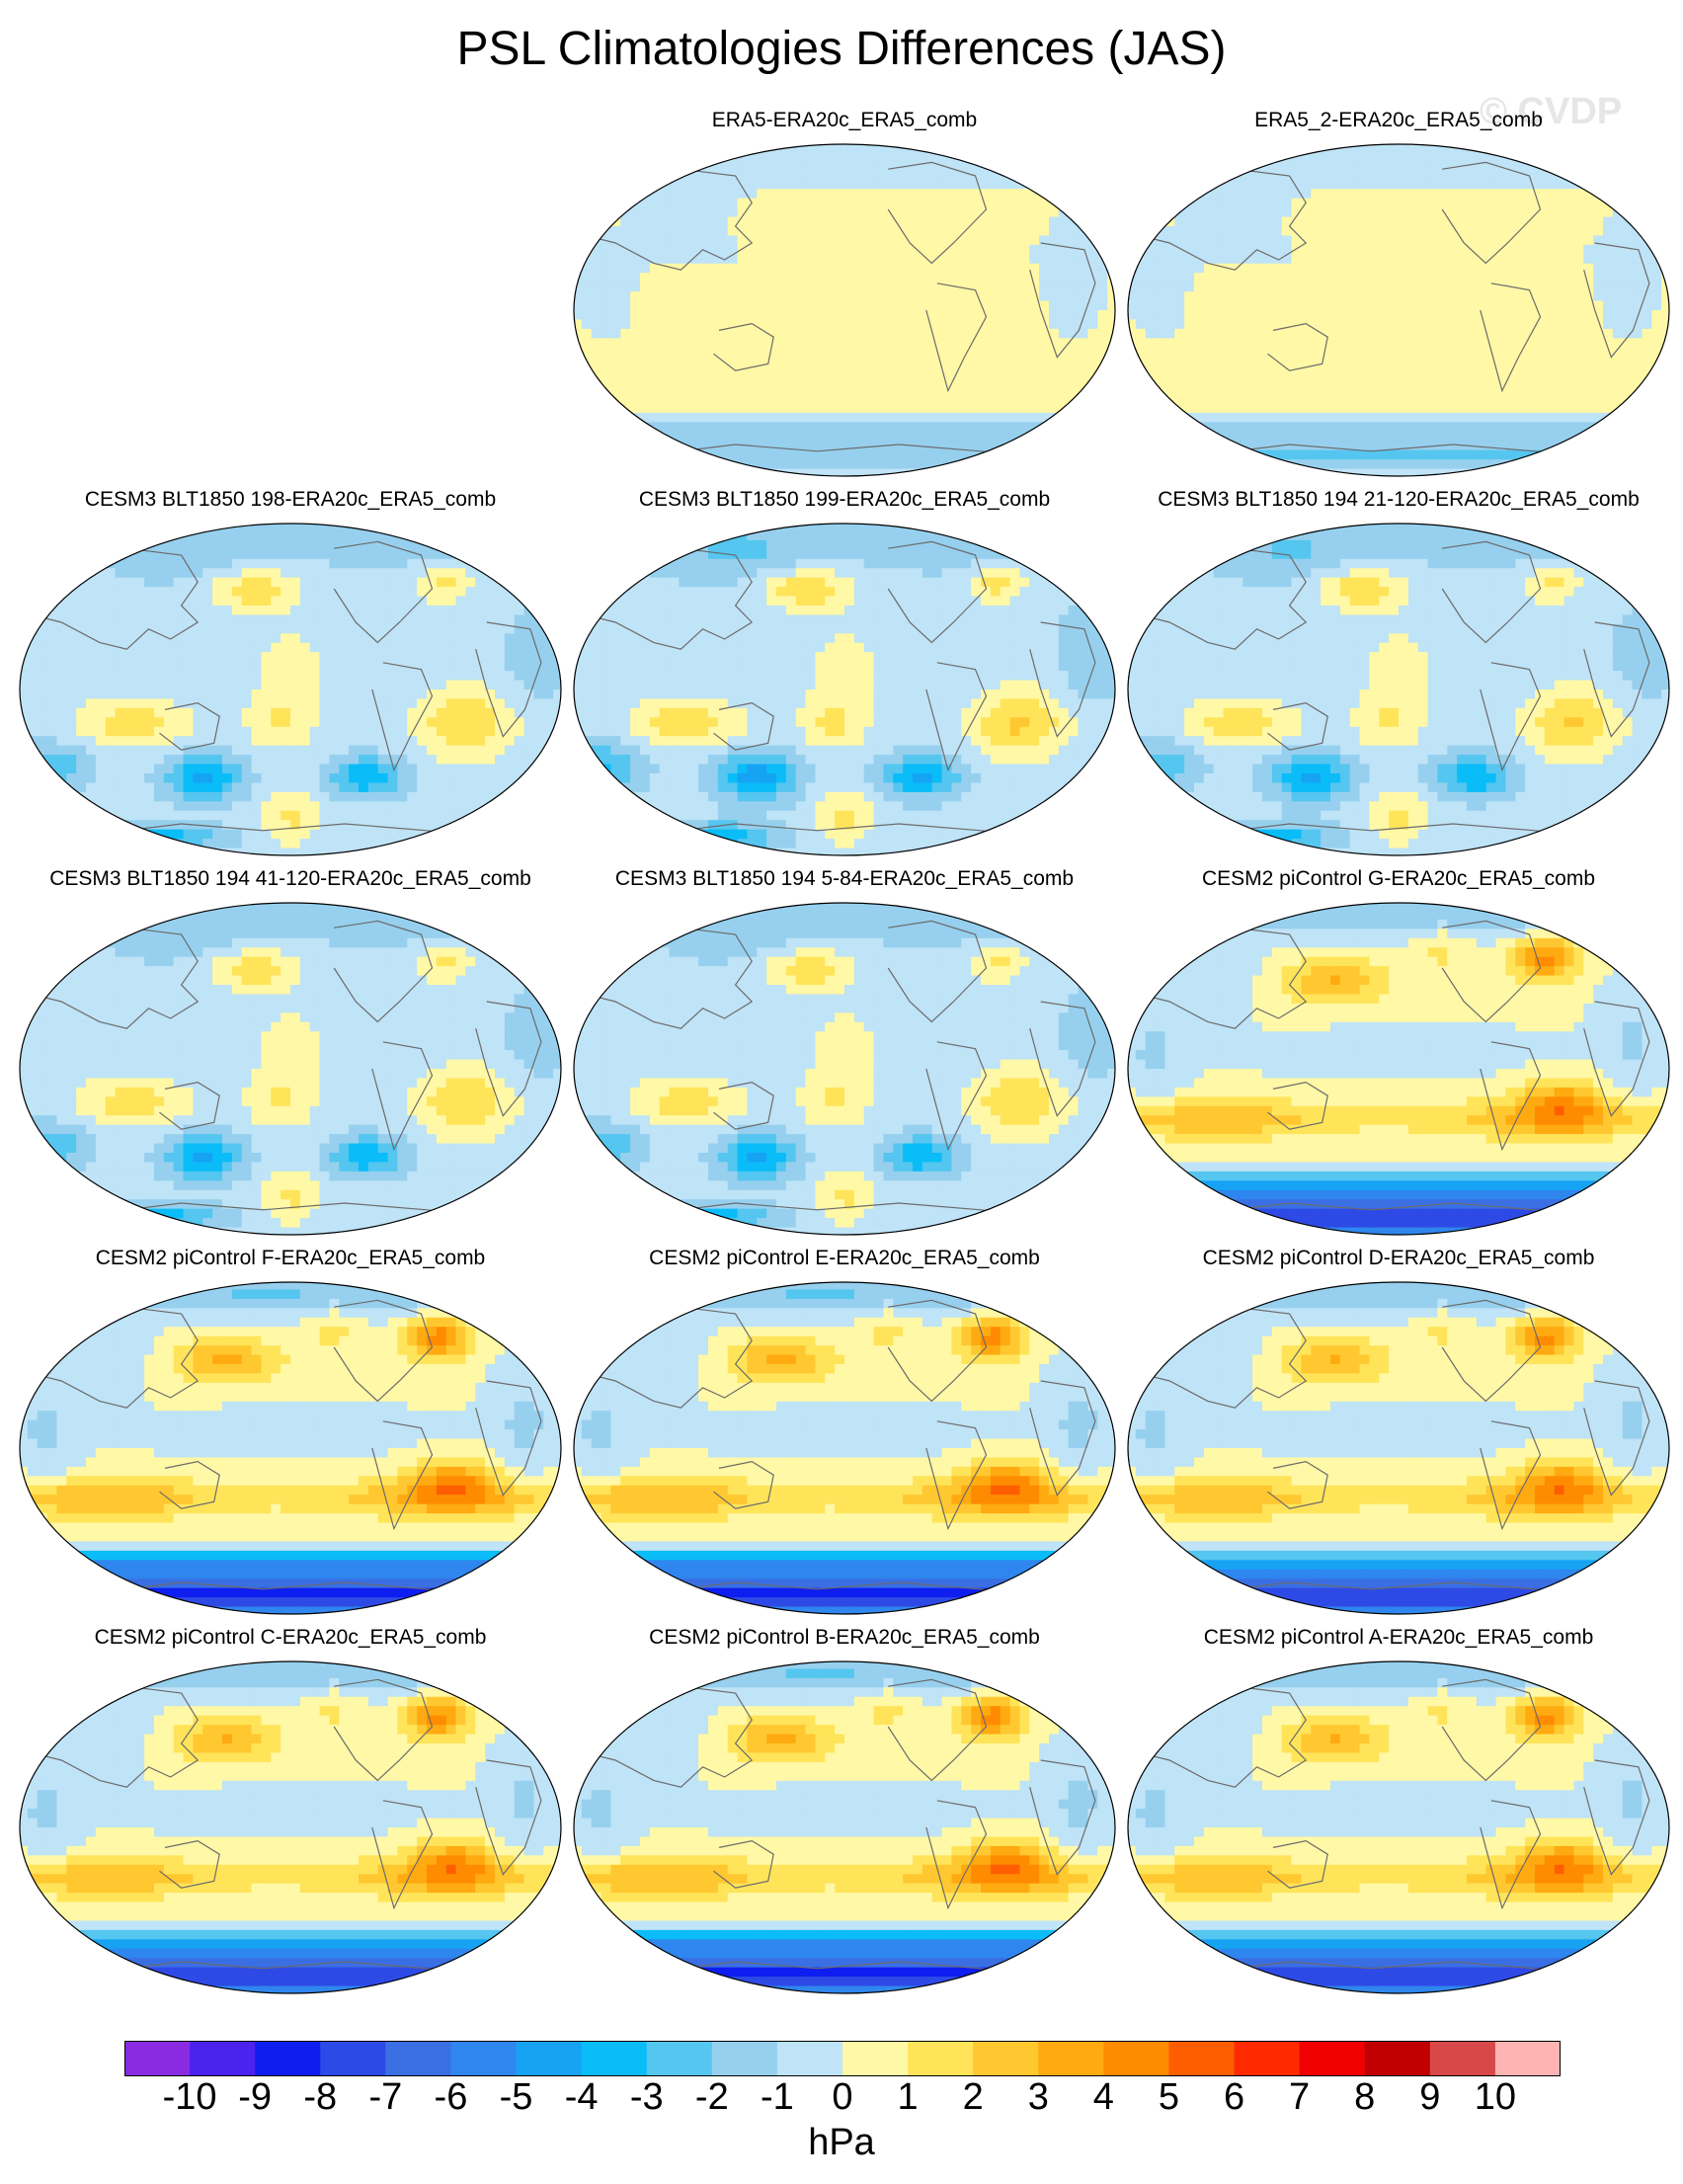 Image resolution: width=1683 pixels, height=2184 pixels. I want to click on figure-title: PSL Climatologies Differences (JAS), so click(841, 49).